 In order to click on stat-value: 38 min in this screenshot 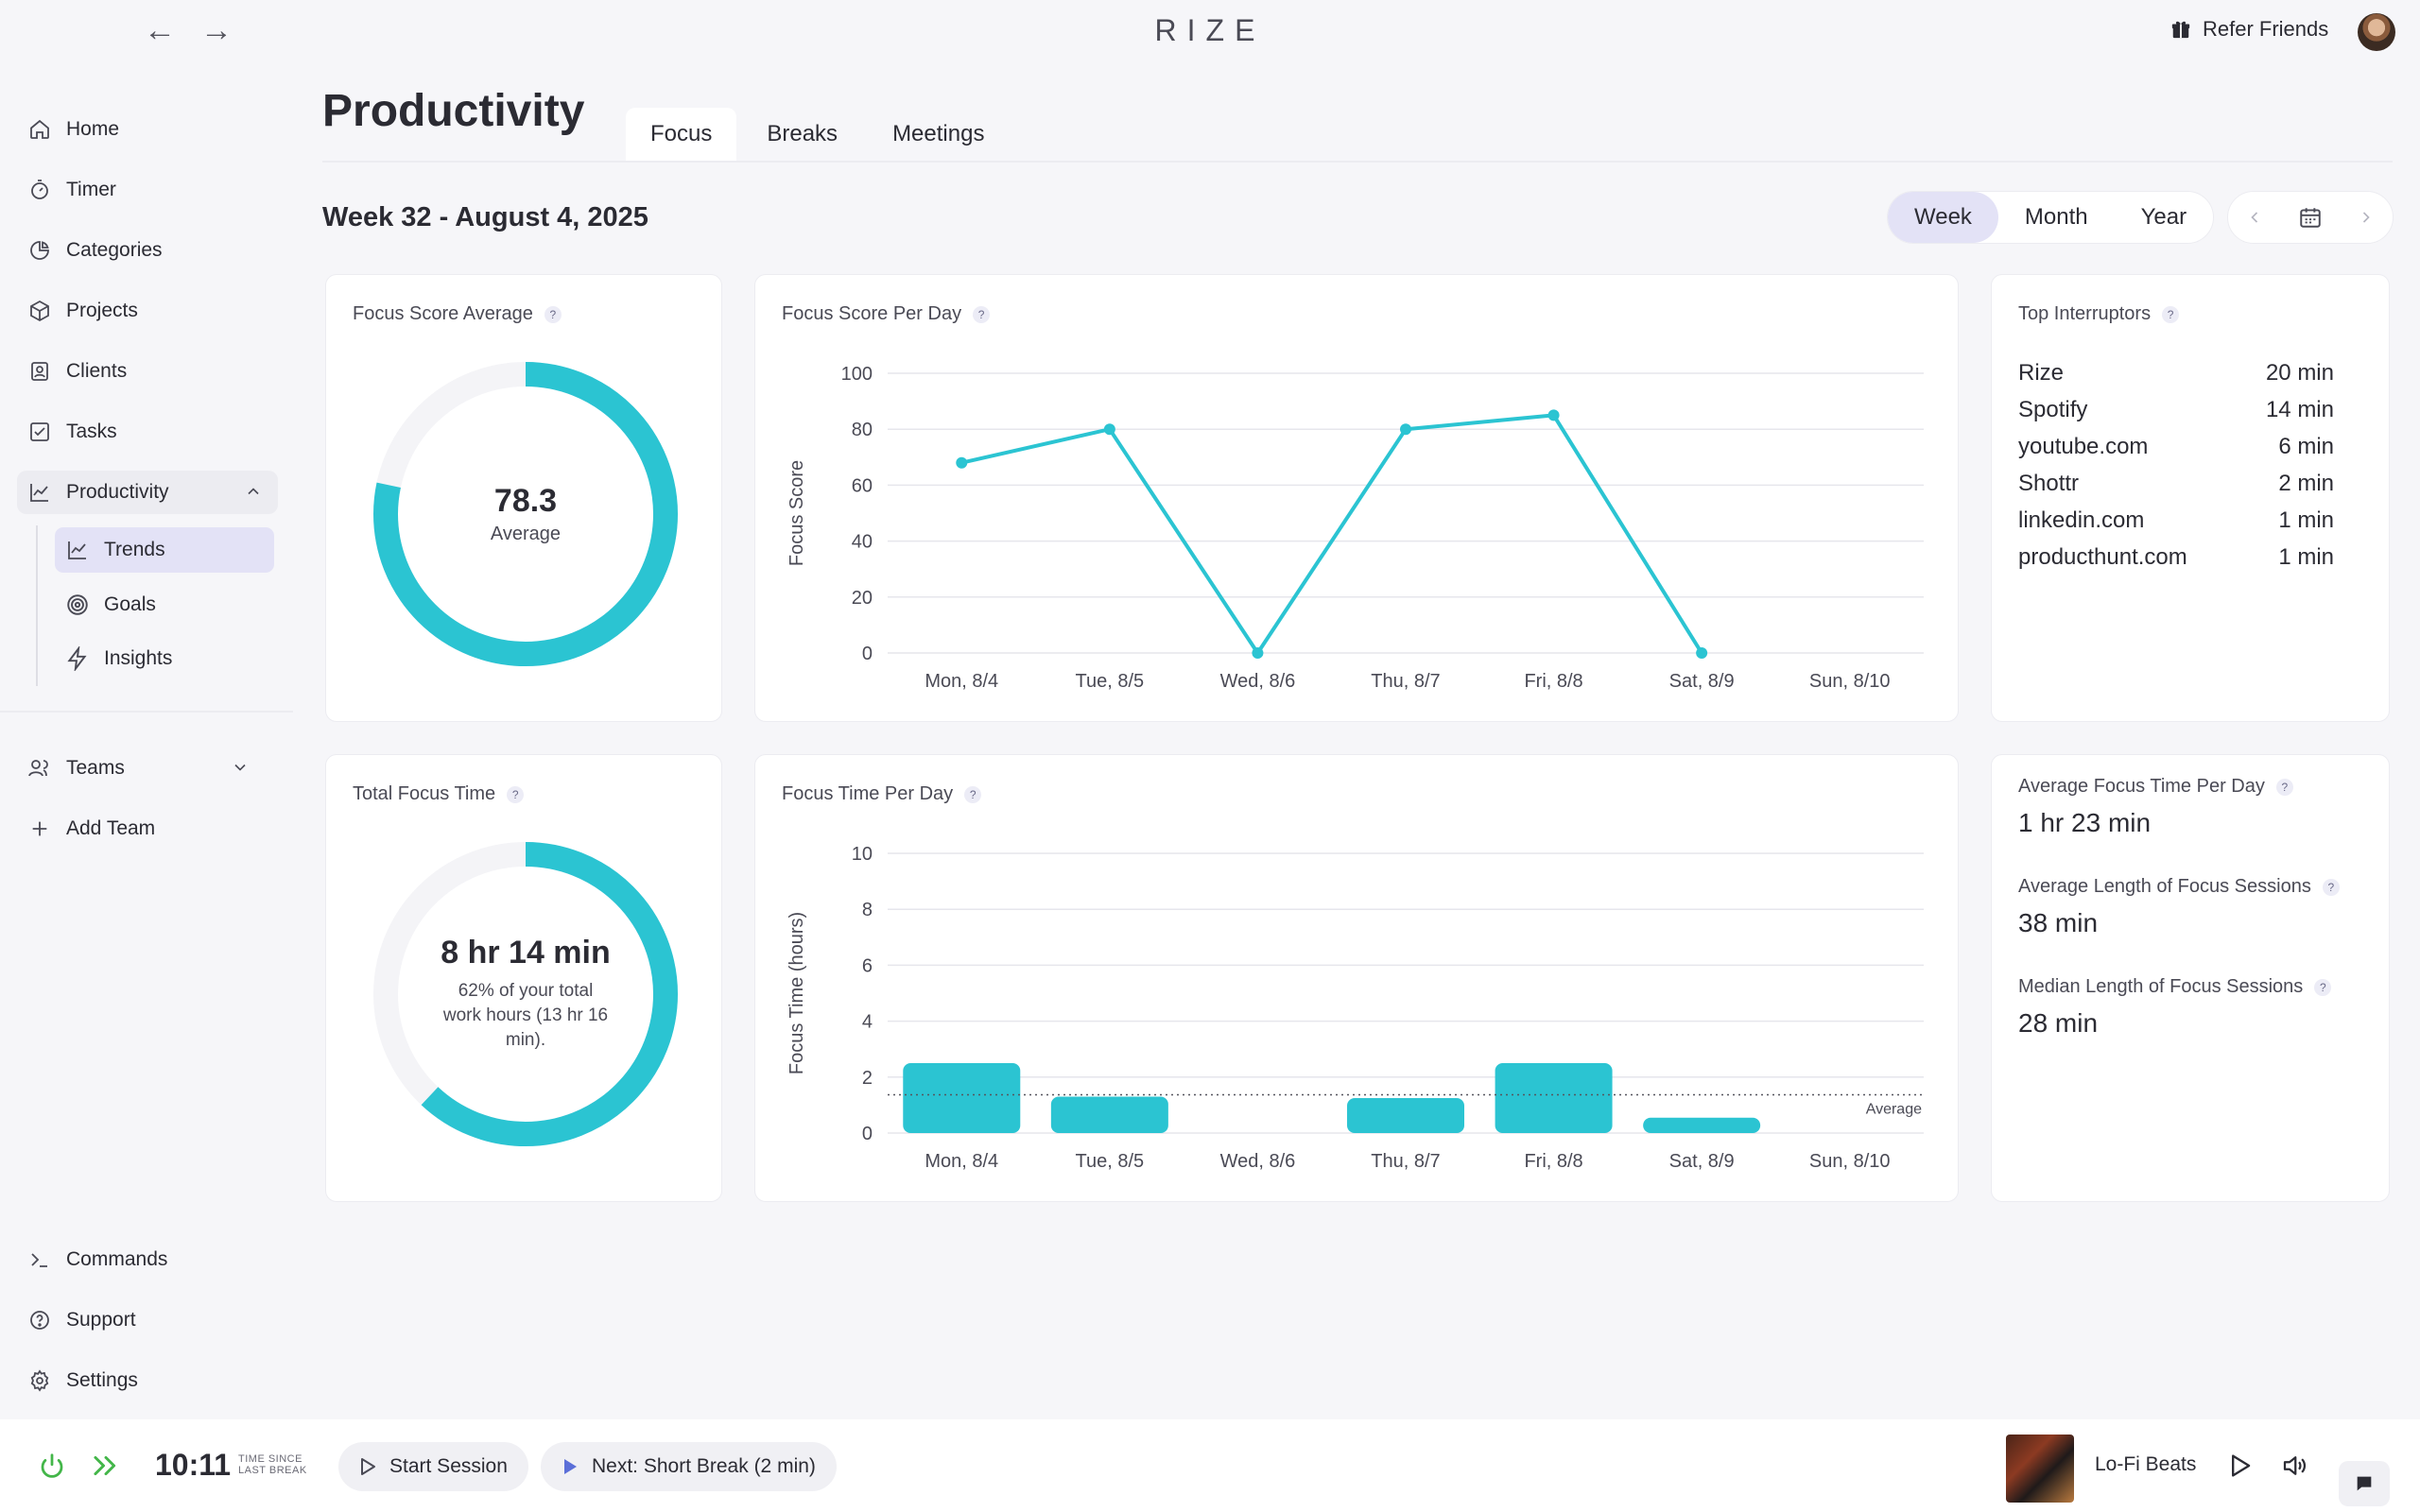, I will do `click(2058, 922)`.